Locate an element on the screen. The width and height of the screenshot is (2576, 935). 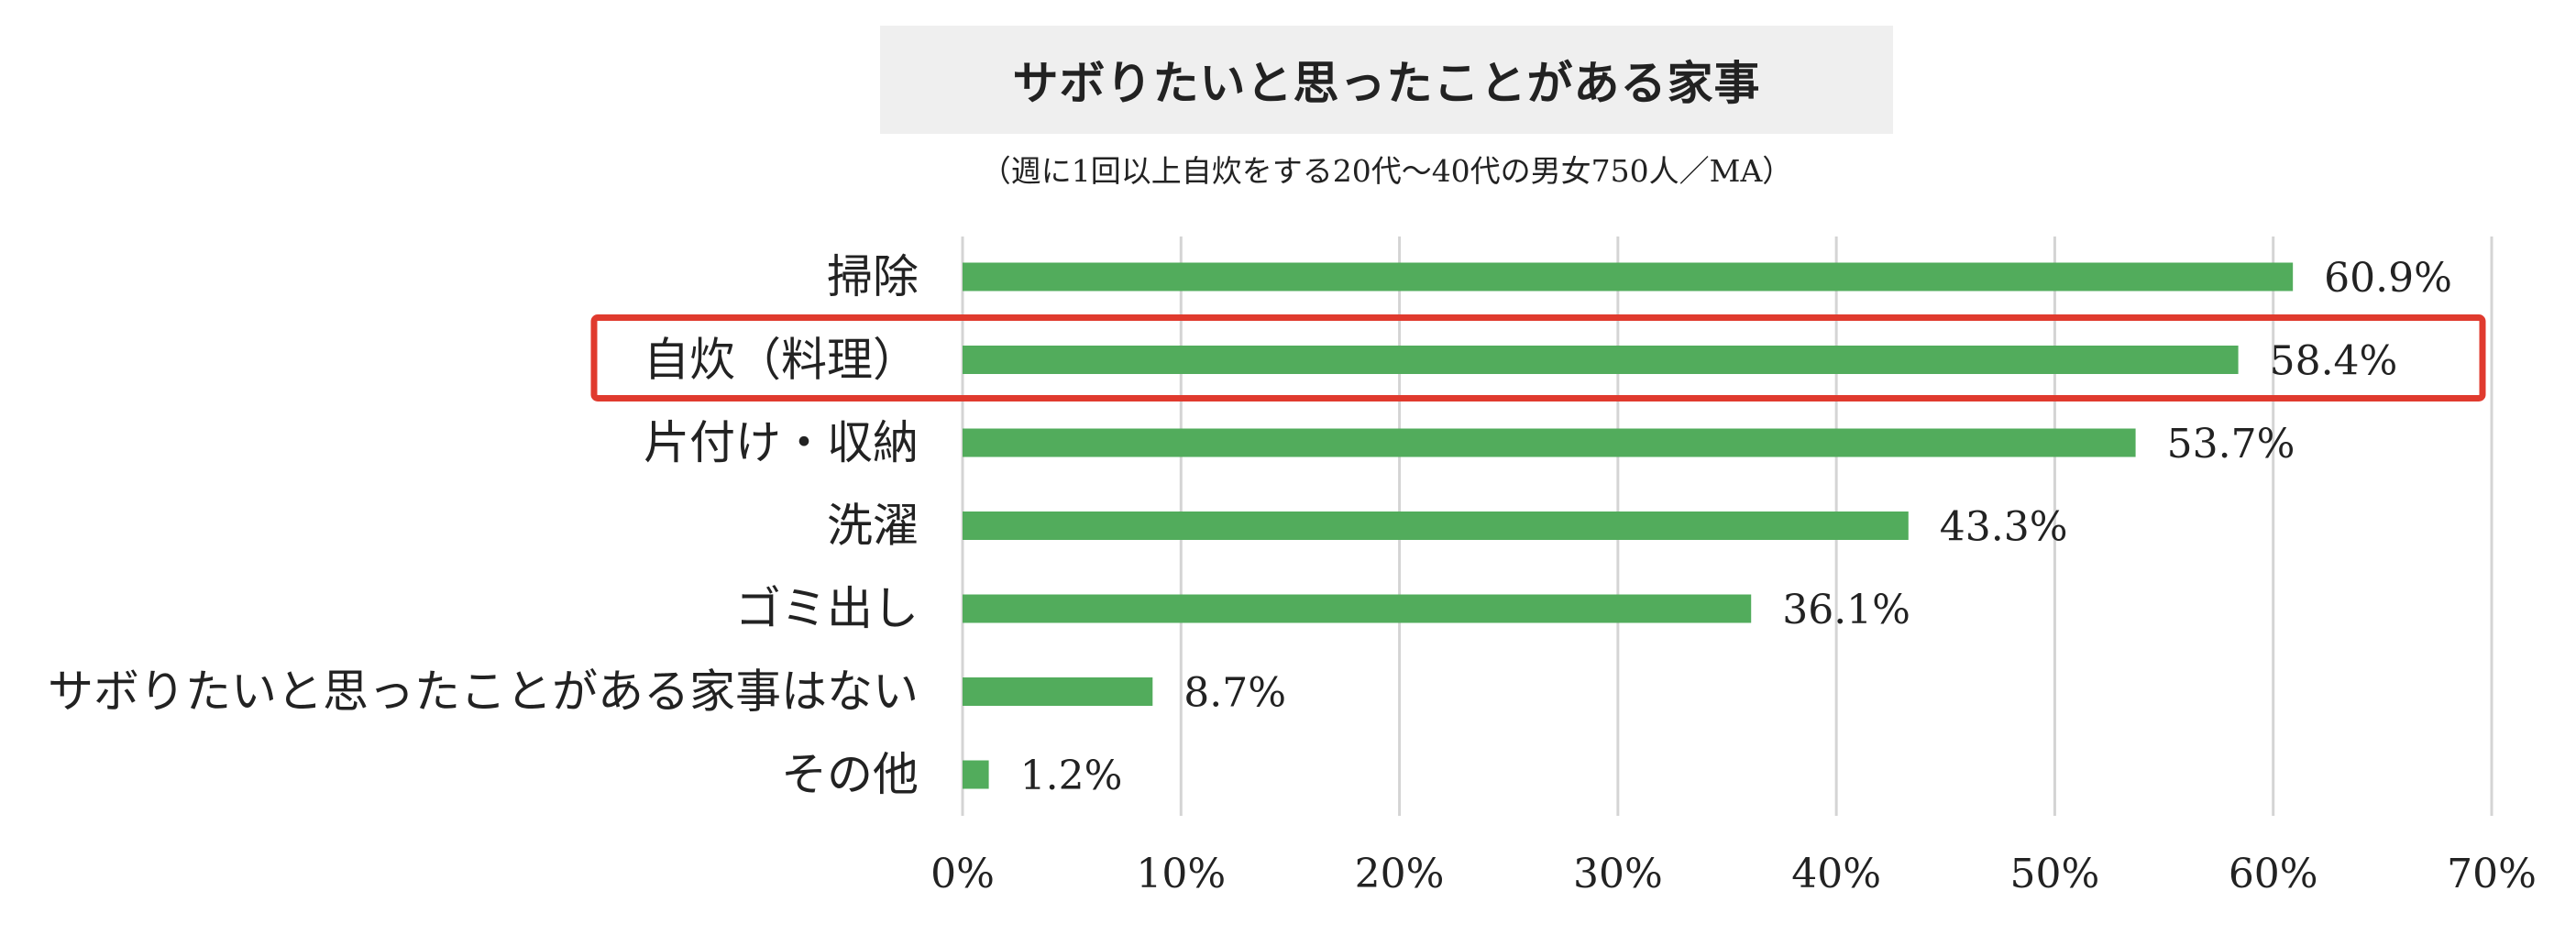
x-tick-label: 70% is located at coordinates (2492, 874).